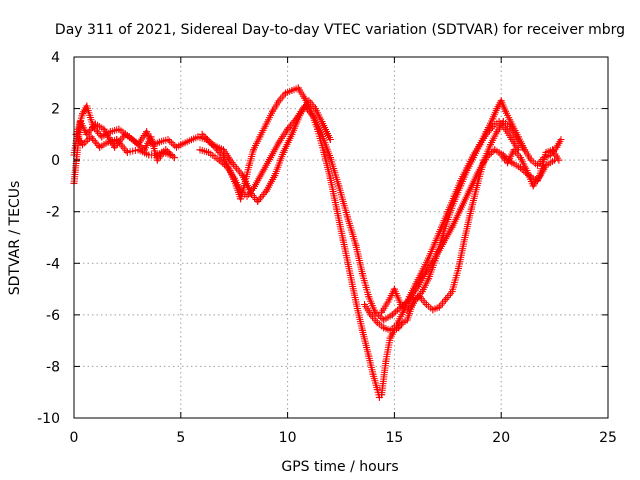 The image size is (640, 480). Describe the element at coordinates (288, 438) in the screenshot. I see `x-tick-label: 10` at that location.